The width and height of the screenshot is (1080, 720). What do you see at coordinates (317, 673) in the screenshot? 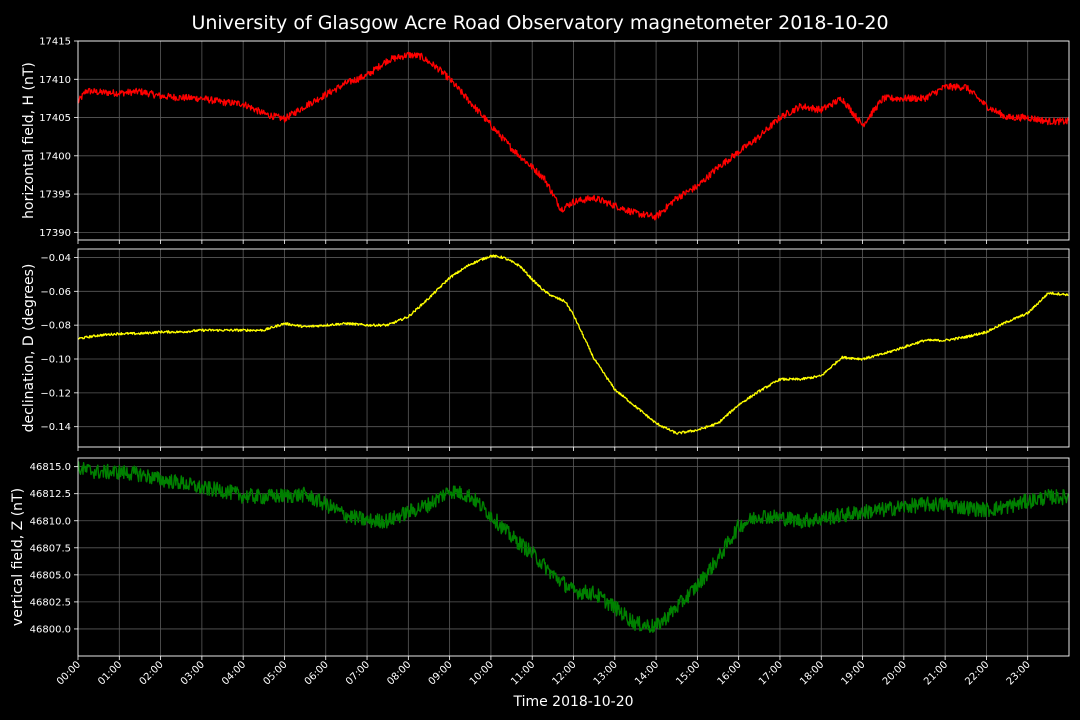
I see `x-tick-label: 06:00` at bounding box center [317, 673].